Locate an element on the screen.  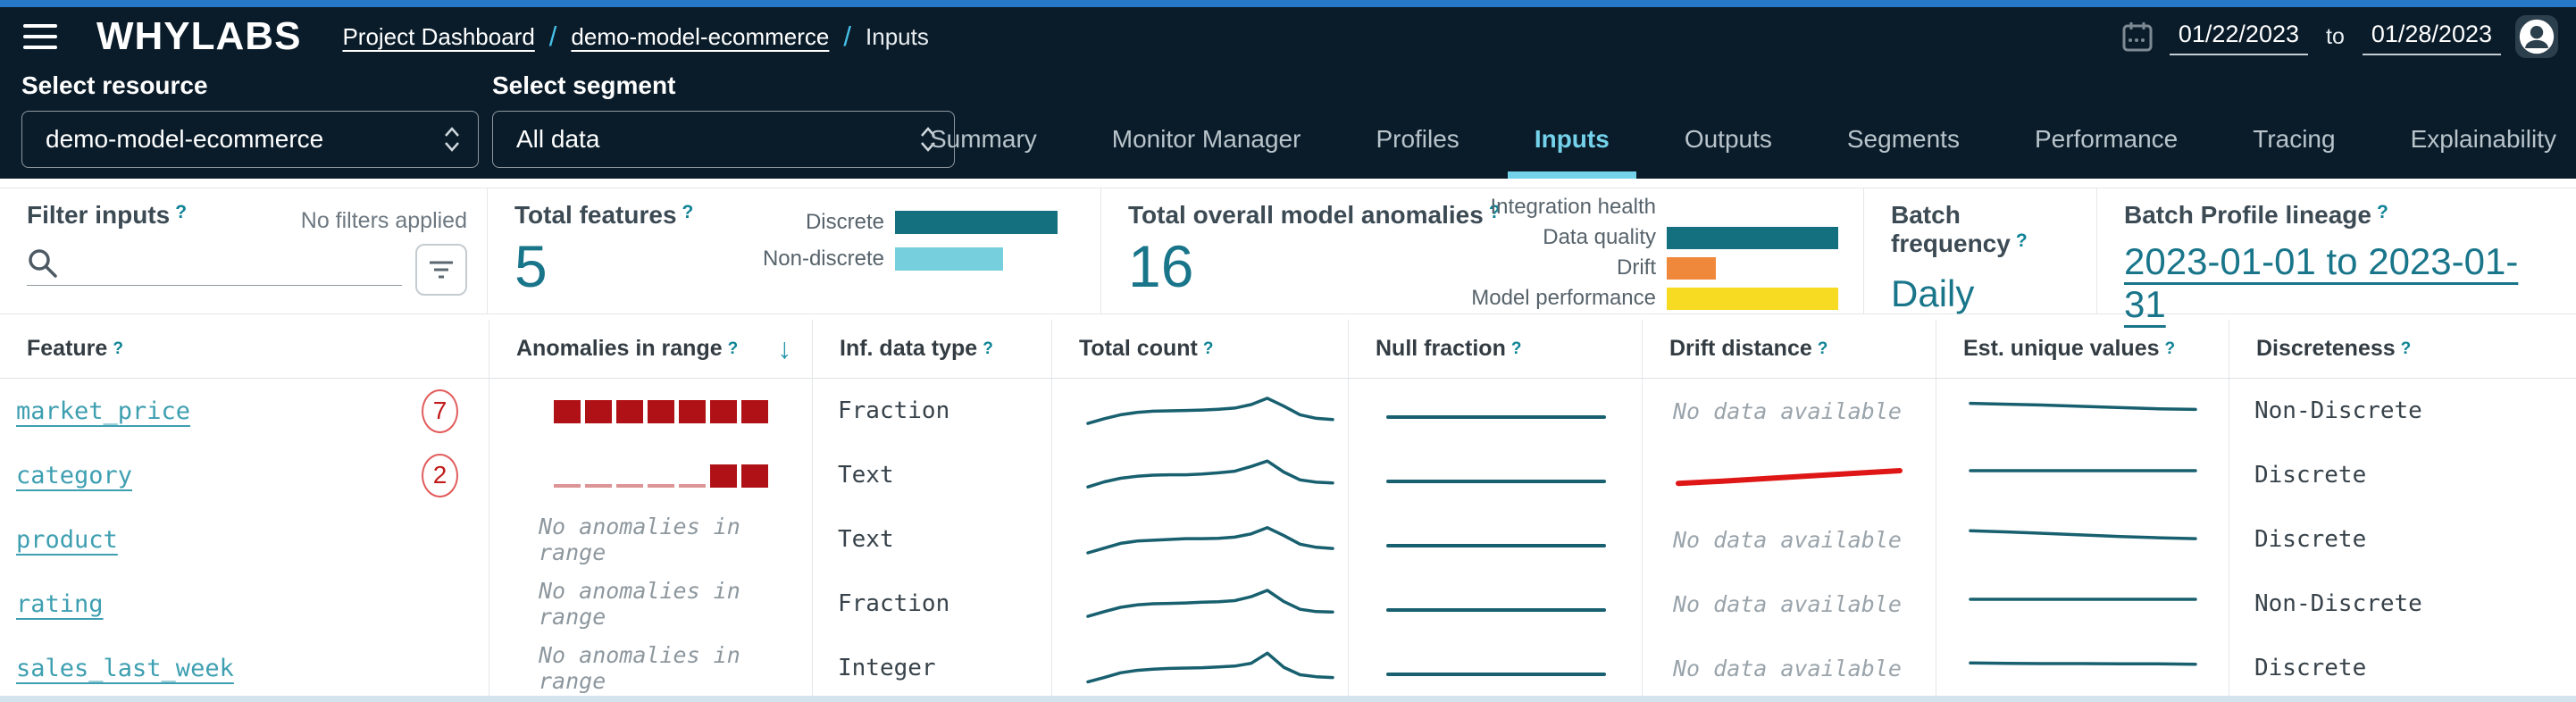
segment-selector-label: Select segment is located at coordinates (584, 85).